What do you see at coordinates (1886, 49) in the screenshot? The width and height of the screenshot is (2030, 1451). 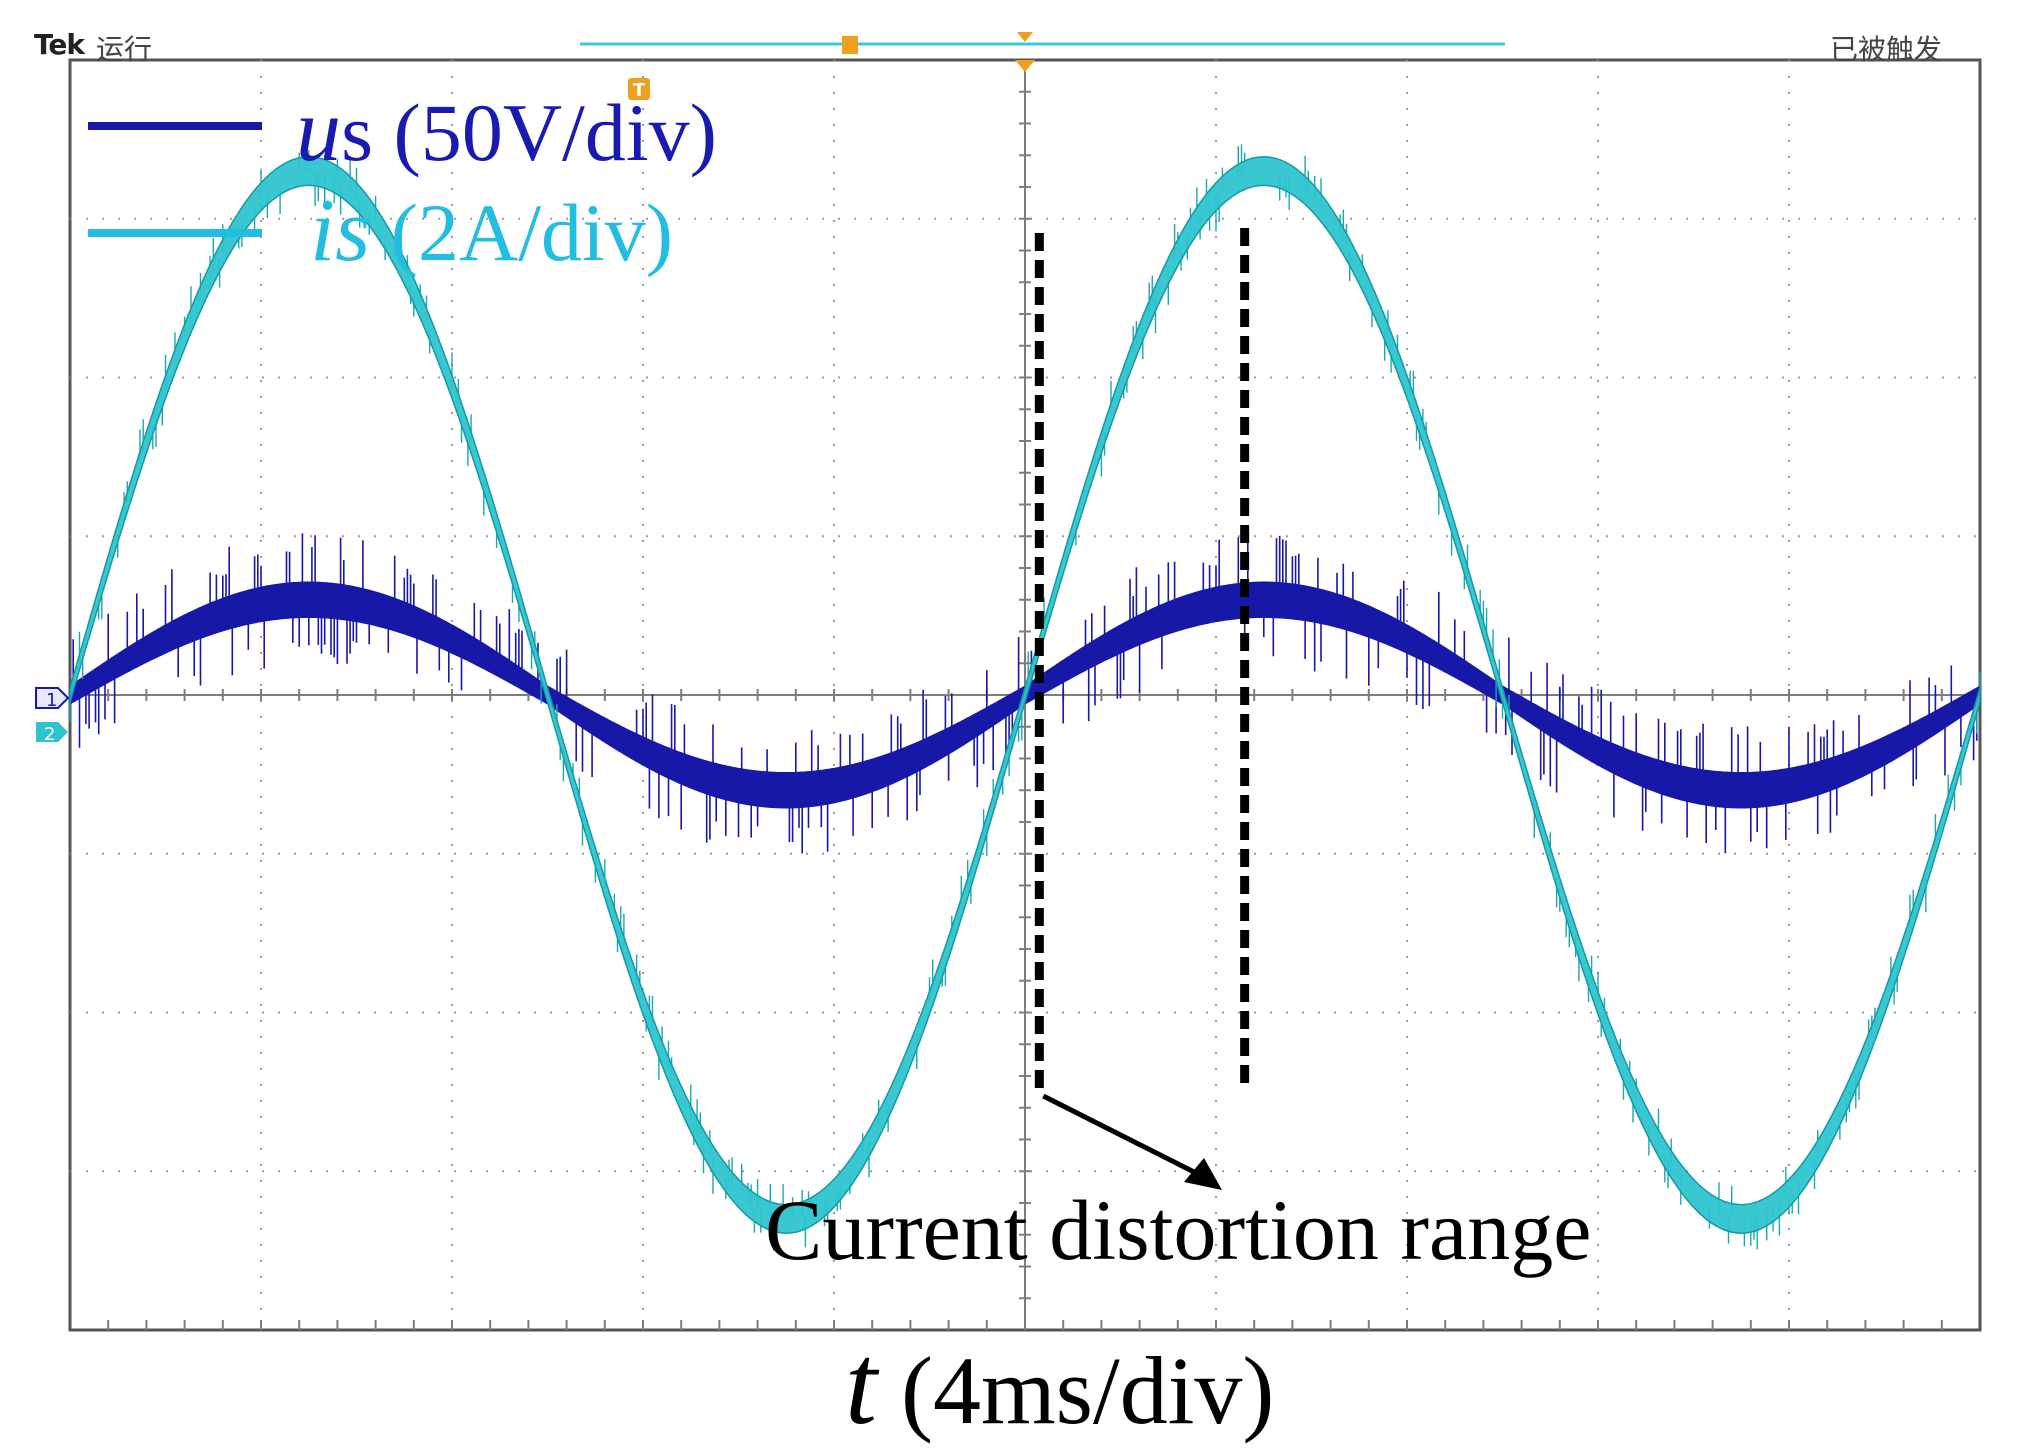 I see `trigger-status-label: 已被触发` at bounding box center [1886, 49].